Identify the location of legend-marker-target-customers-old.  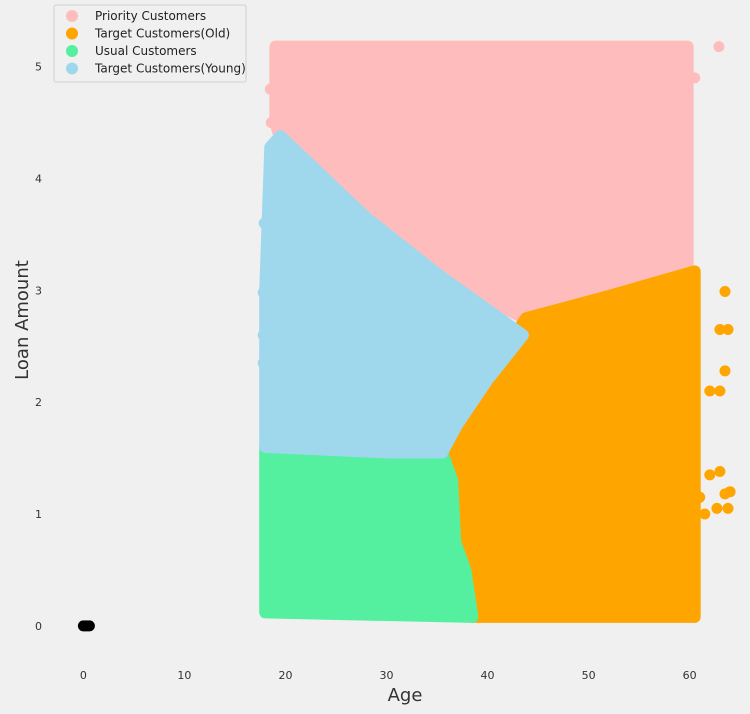
(72, 33).